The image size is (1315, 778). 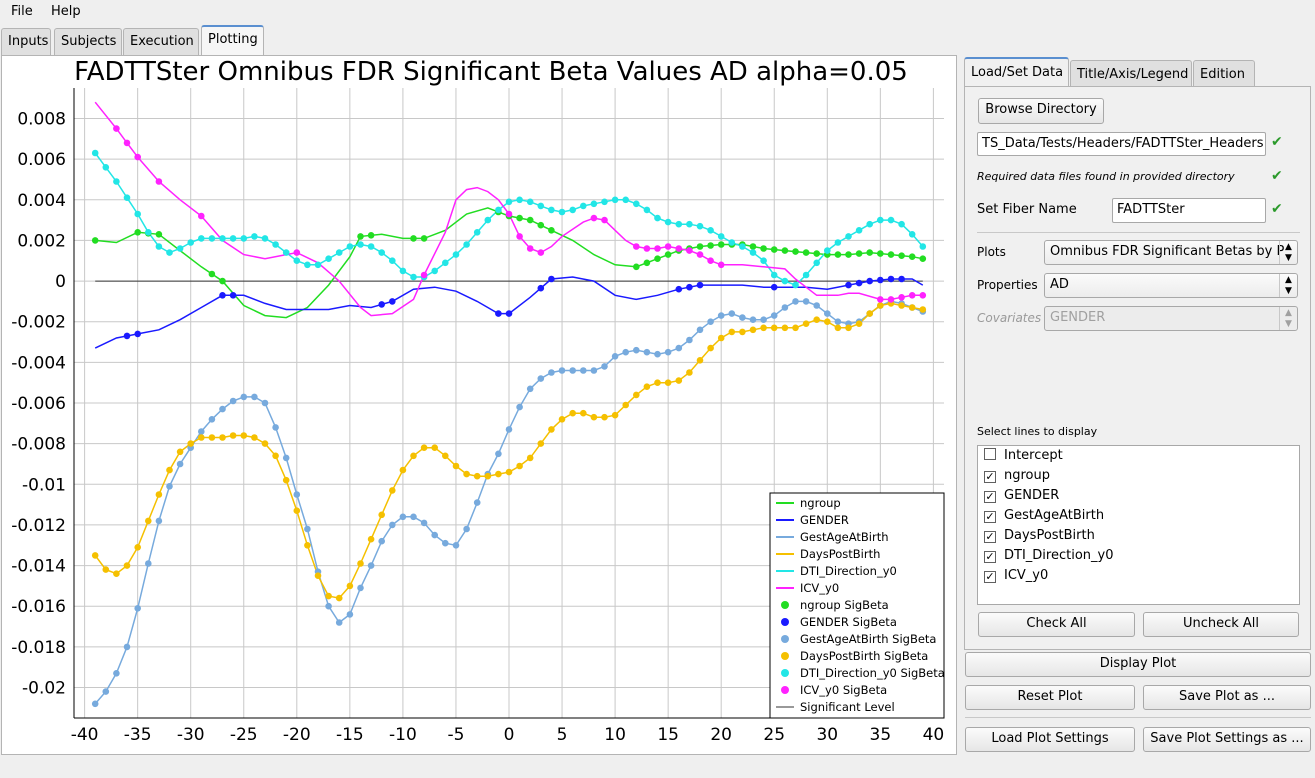 What do you see at coordinates (1044, 516) in the screenshot?
I see `line-item-gestageatbirth: ✓ GestAgeAtBirth` at bounding box center [1044, 516].